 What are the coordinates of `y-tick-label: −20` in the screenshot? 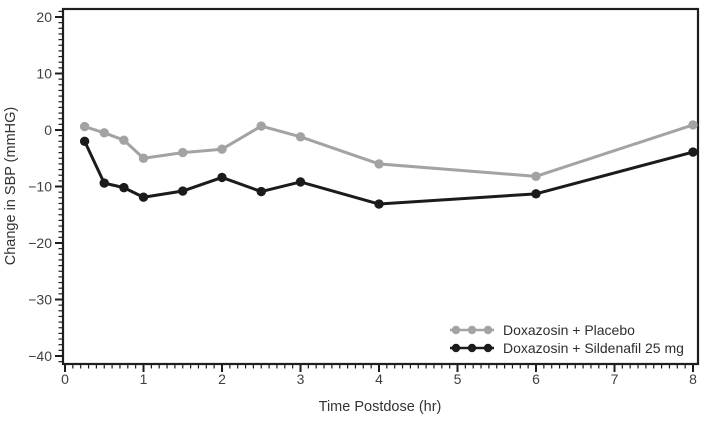 It's located at (40, 243).